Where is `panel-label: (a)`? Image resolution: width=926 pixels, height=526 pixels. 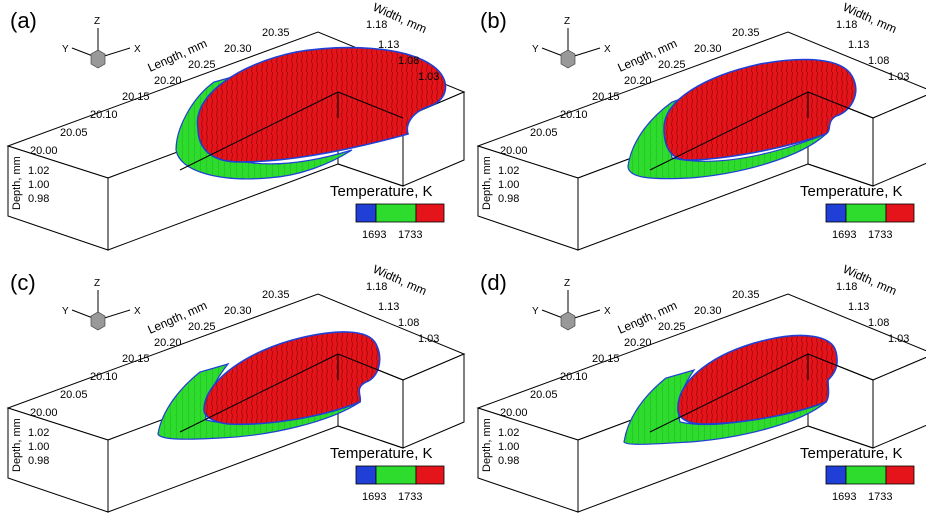
panel-label: (a) is located at coordinates (23, 20).